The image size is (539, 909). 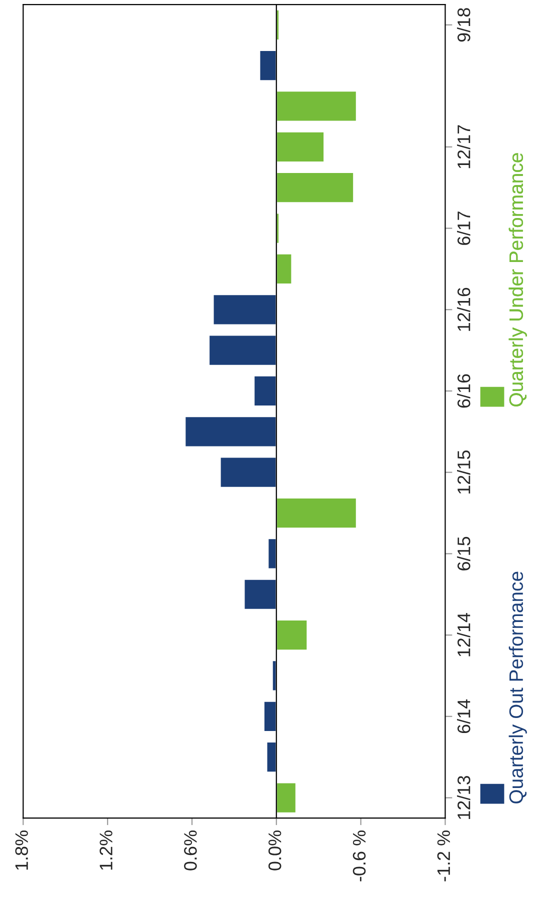 What do you see at coordinates (463, 553) in the screenshot?
I see `y-tick-label: 6/15` at bounding box center [463, 553].